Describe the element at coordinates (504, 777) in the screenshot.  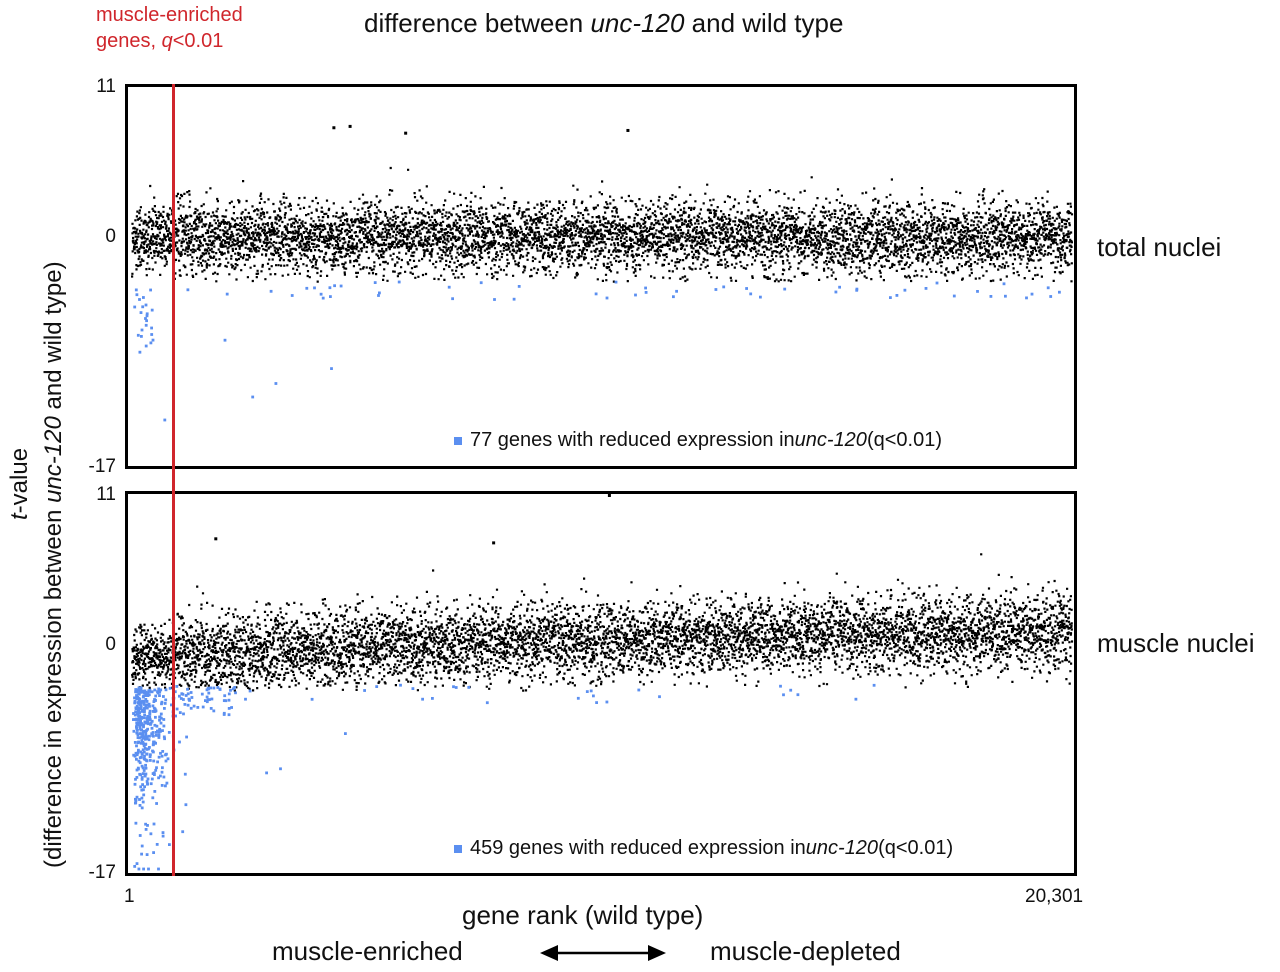
I see `data-points-reduced-expression` at that location.